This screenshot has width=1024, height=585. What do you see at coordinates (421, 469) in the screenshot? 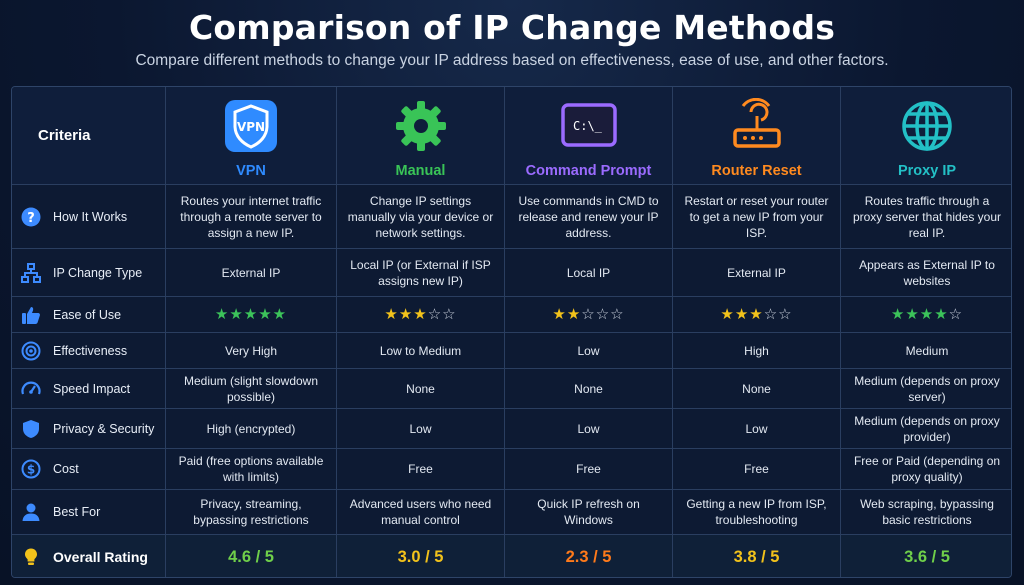
I see `cell-cost-manual: Free` at bounding box center [421, 469].